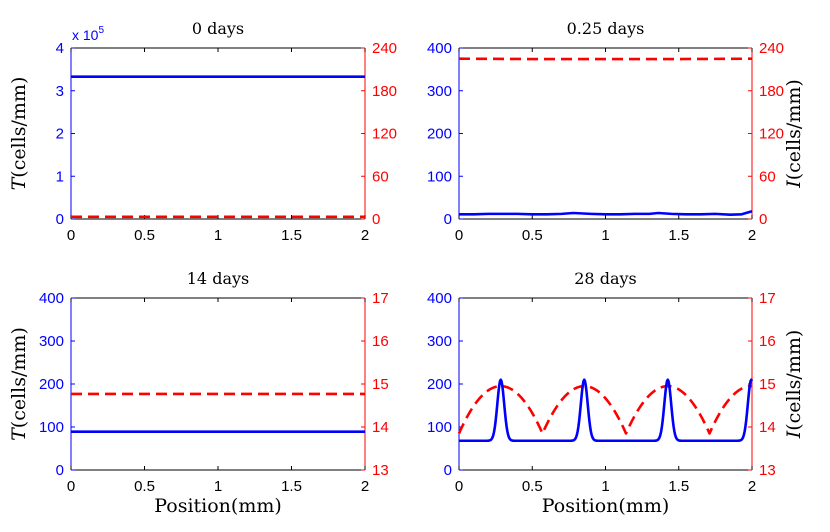 This screenshot has height=532, width=830. Describe the element at coordinates (218, 278) in the screenshot. I see `panel-title: 14 days` at that location.